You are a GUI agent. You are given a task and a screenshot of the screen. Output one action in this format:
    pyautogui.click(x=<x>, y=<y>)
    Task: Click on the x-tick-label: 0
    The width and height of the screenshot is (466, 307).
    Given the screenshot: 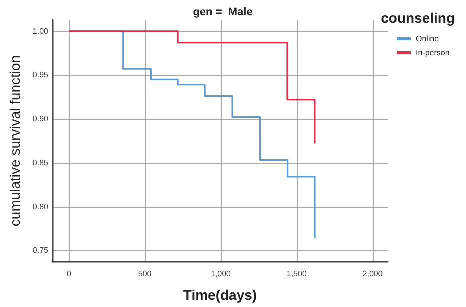 What is the action you would take?
    pyautogui.click(x=69, y=274)
    